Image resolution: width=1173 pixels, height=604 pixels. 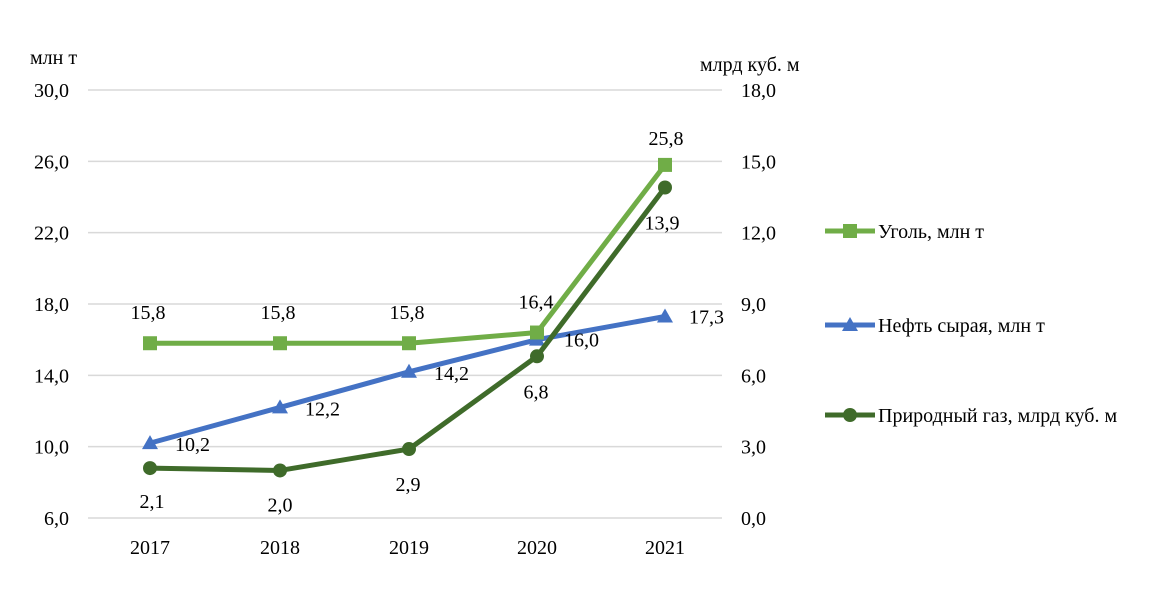 I want to click on legend-item: Природный газ, млрд куб. м, so click(x=971, y=416).